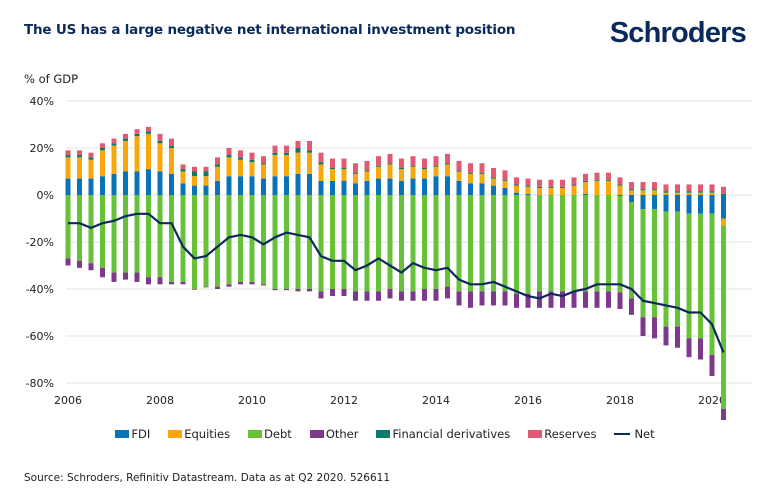 The width and height of the screenshot is (770, 488). I want to click on legend-label: Financial derivatives, so click(451, 434).